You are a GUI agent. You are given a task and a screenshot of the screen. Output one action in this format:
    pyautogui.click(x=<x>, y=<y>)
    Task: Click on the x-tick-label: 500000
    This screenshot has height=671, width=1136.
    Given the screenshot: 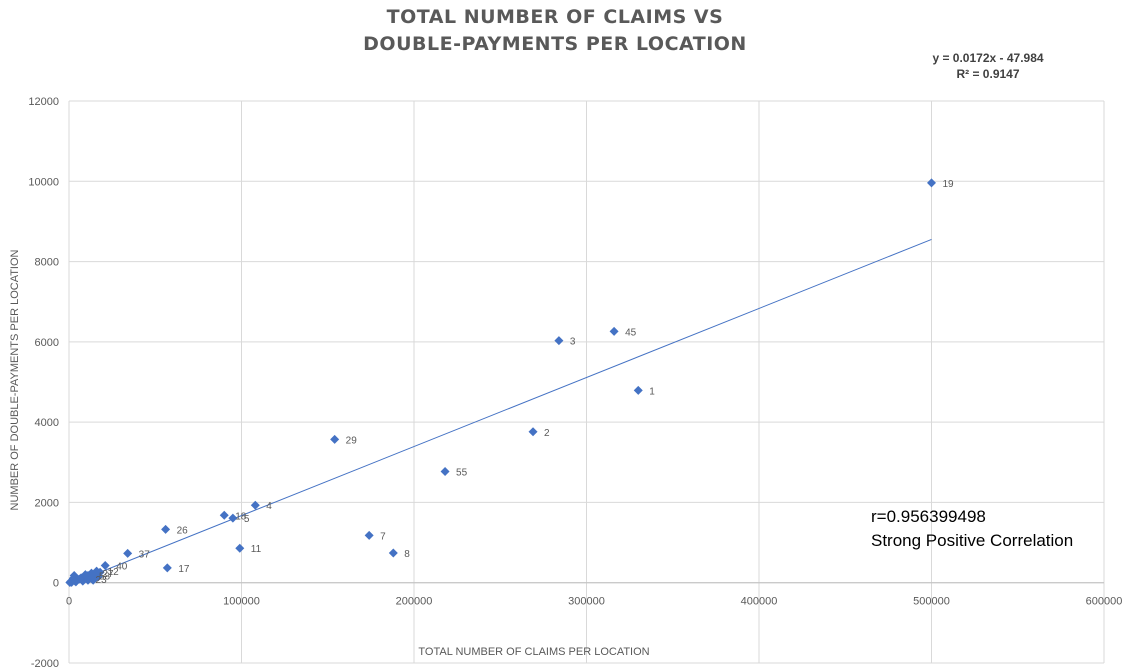 What is the action you would take?
    pyautogui.click(x=931, y=602)
    